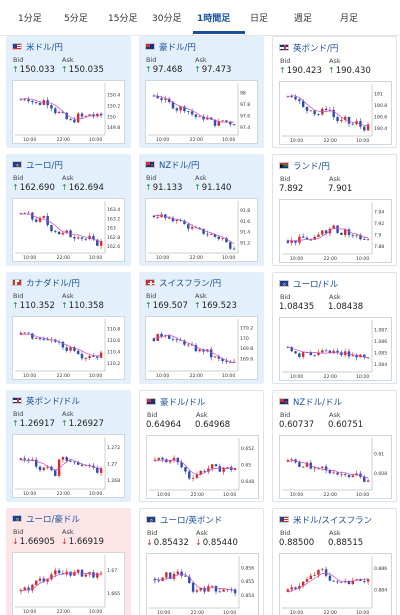  I want to click on y-tick-label: 149.8, so click(113, 128).